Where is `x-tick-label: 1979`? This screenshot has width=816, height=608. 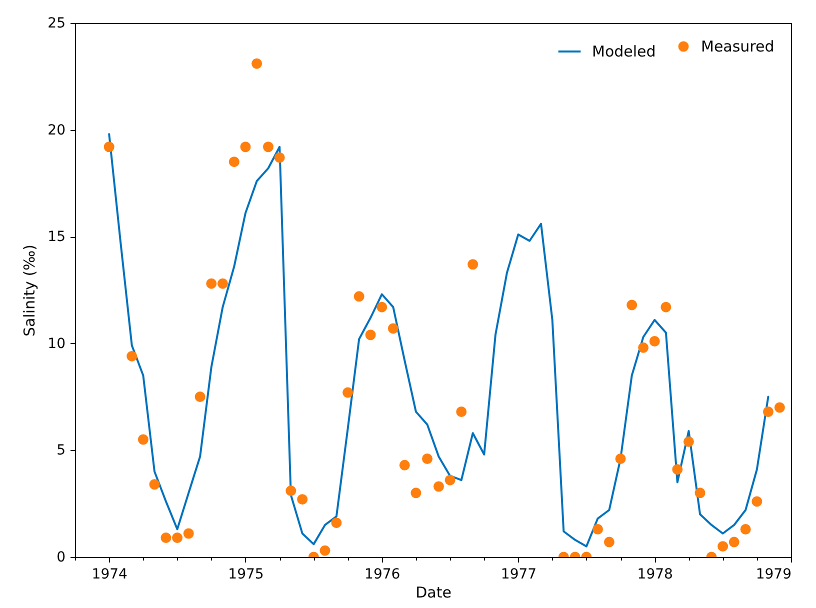
x-tick-label: 1979 is located at coordinates (774, 574).